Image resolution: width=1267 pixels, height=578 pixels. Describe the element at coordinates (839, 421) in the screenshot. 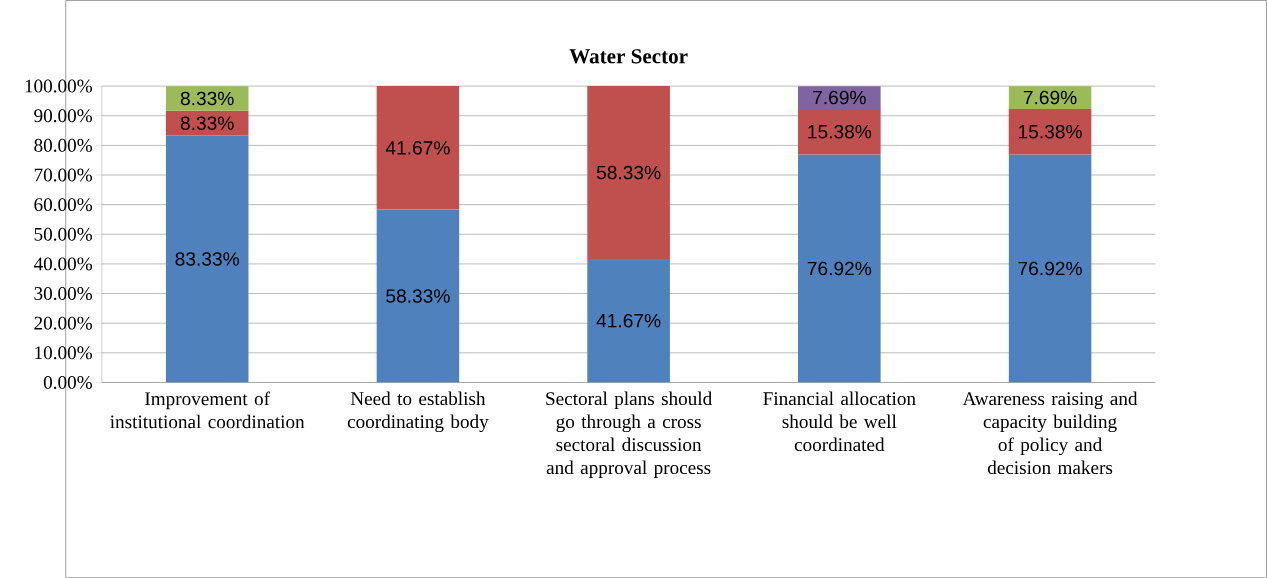

I see `x-tick-label: Financial allocation should be well coordinated` at that location.